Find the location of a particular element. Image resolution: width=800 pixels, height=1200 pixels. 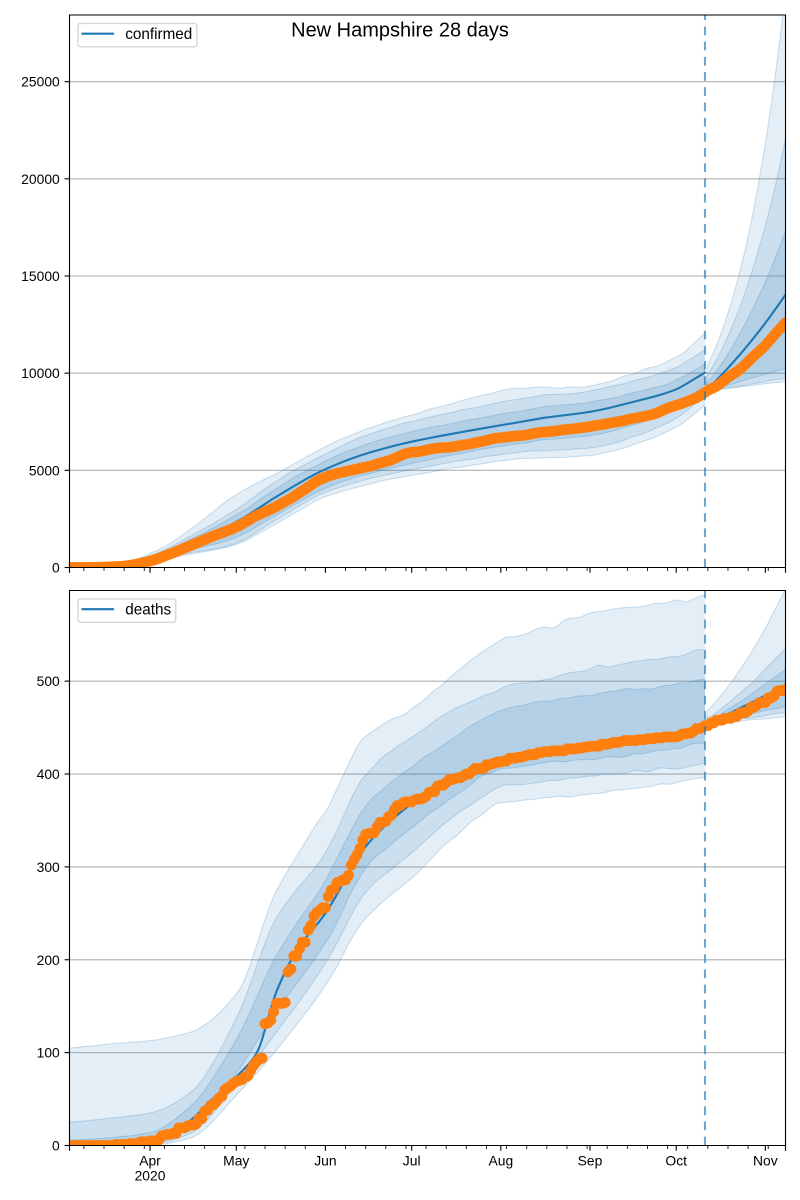

svg-text: 5000 is located at coordinates (44, 470).